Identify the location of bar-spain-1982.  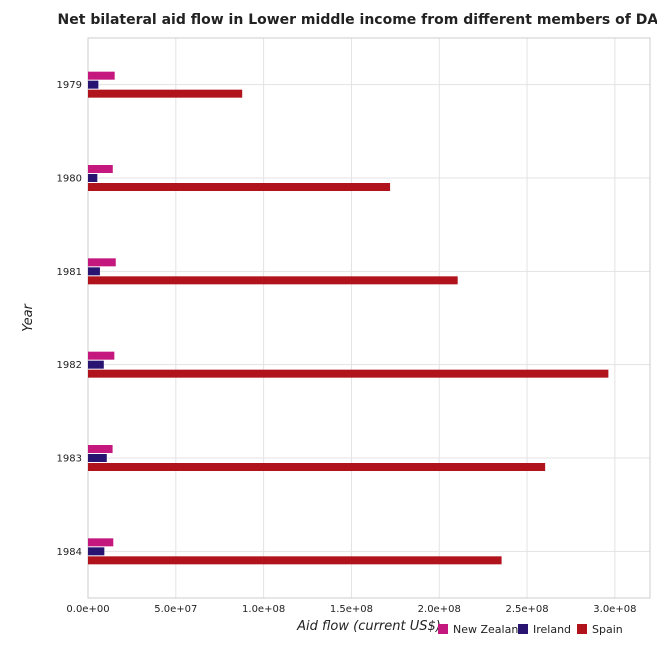
(348, 373).